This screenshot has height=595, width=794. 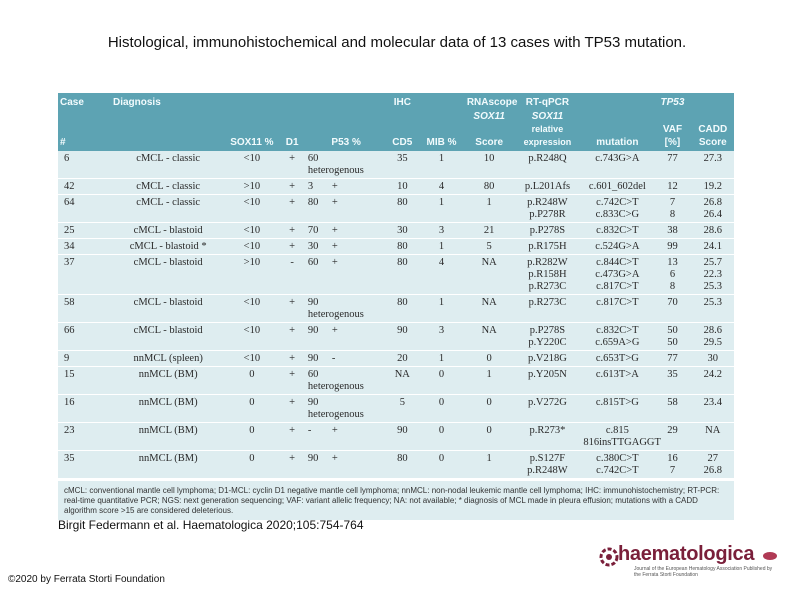 What do you see at coordinates (402, 409) in the screenshot?
I see `cell-cd5: 5` at bounding box center [402, 409].